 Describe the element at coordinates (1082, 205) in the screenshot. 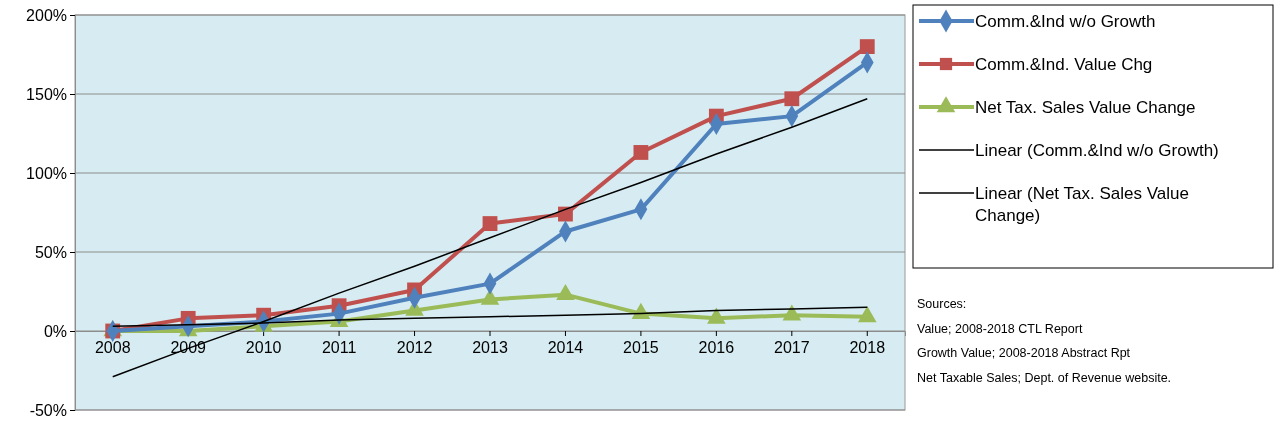

I see `legend-label: Linear (Net Tax. Sales Value Change)` at that location.